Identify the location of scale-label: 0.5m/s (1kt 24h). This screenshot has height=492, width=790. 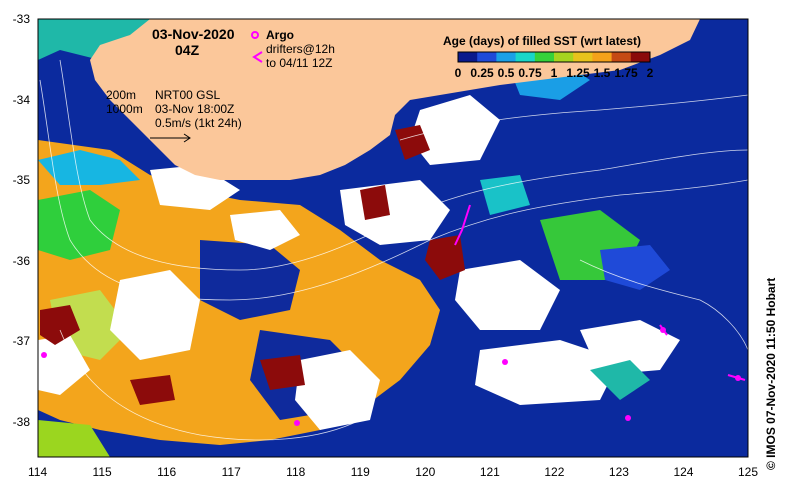
(198, 123).